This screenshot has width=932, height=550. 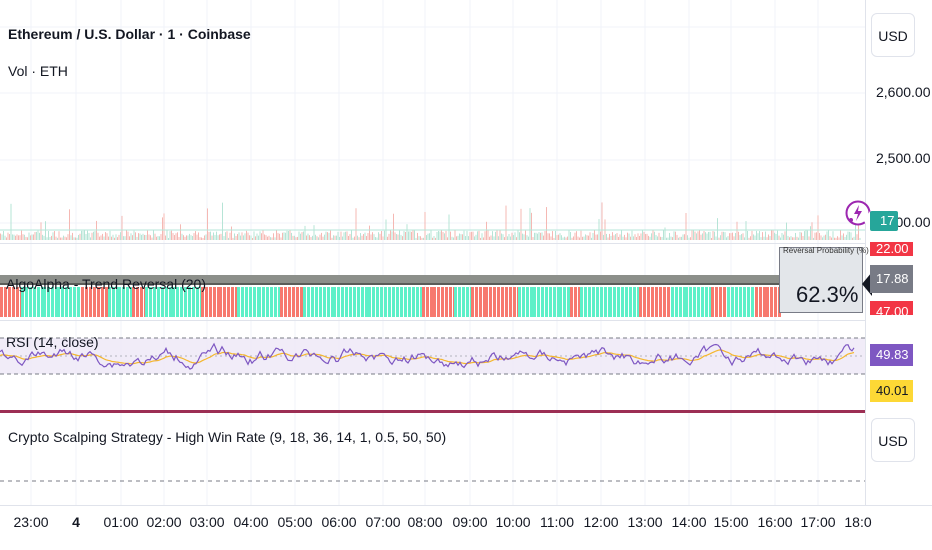 What do you see at coordinates (129, 34) in the screenshot?
I see `symbol-title: Ethereum / U.S. Dollar · 1 · Coinbase` at bounding box center [129, 34].